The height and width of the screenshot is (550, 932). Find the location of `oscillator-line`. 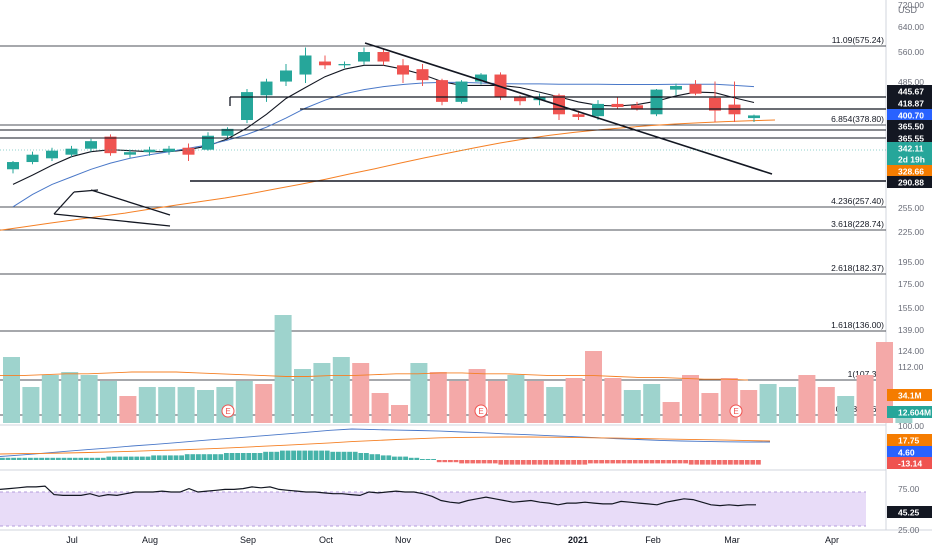

oscillator-line is located at coordinates (378, 496).